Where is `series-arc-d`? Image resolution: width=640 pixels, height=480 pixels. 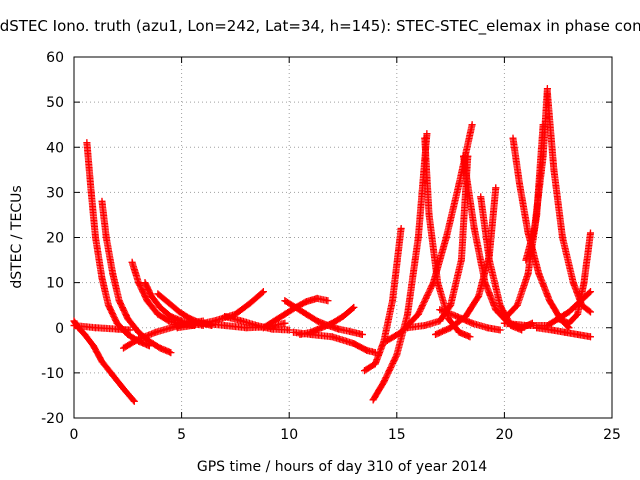 series-arc-d is located at coordinates (102, 327).